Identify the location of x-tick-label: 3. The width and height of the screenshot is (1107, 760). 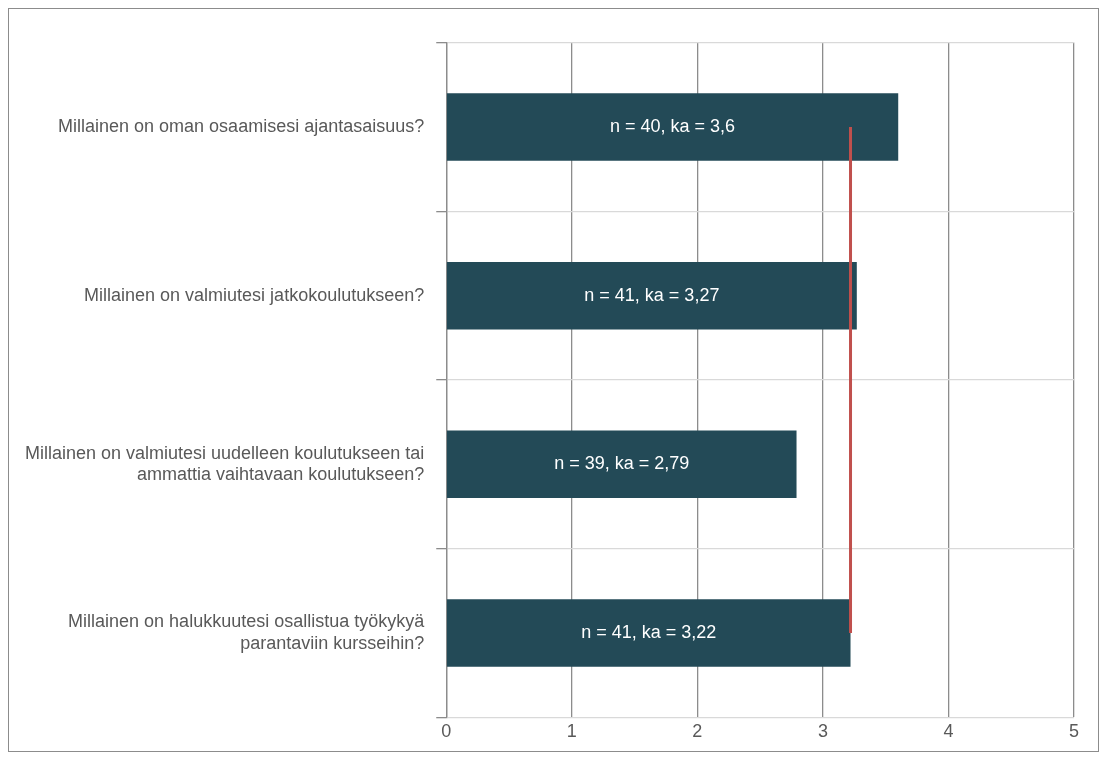
(822, 731).